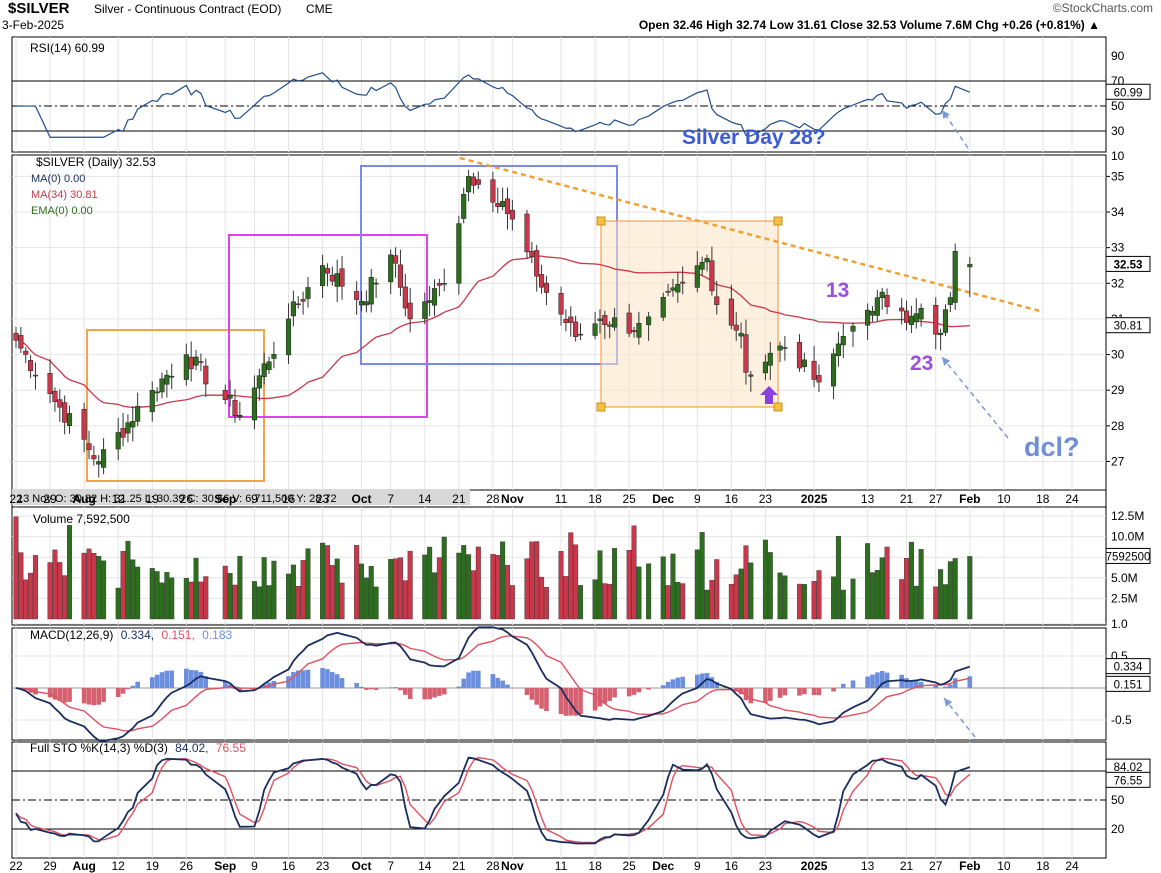  Describe the element at coordinates (16, 499) in the screenshot. I see `x-tick-label: 22` at that location.